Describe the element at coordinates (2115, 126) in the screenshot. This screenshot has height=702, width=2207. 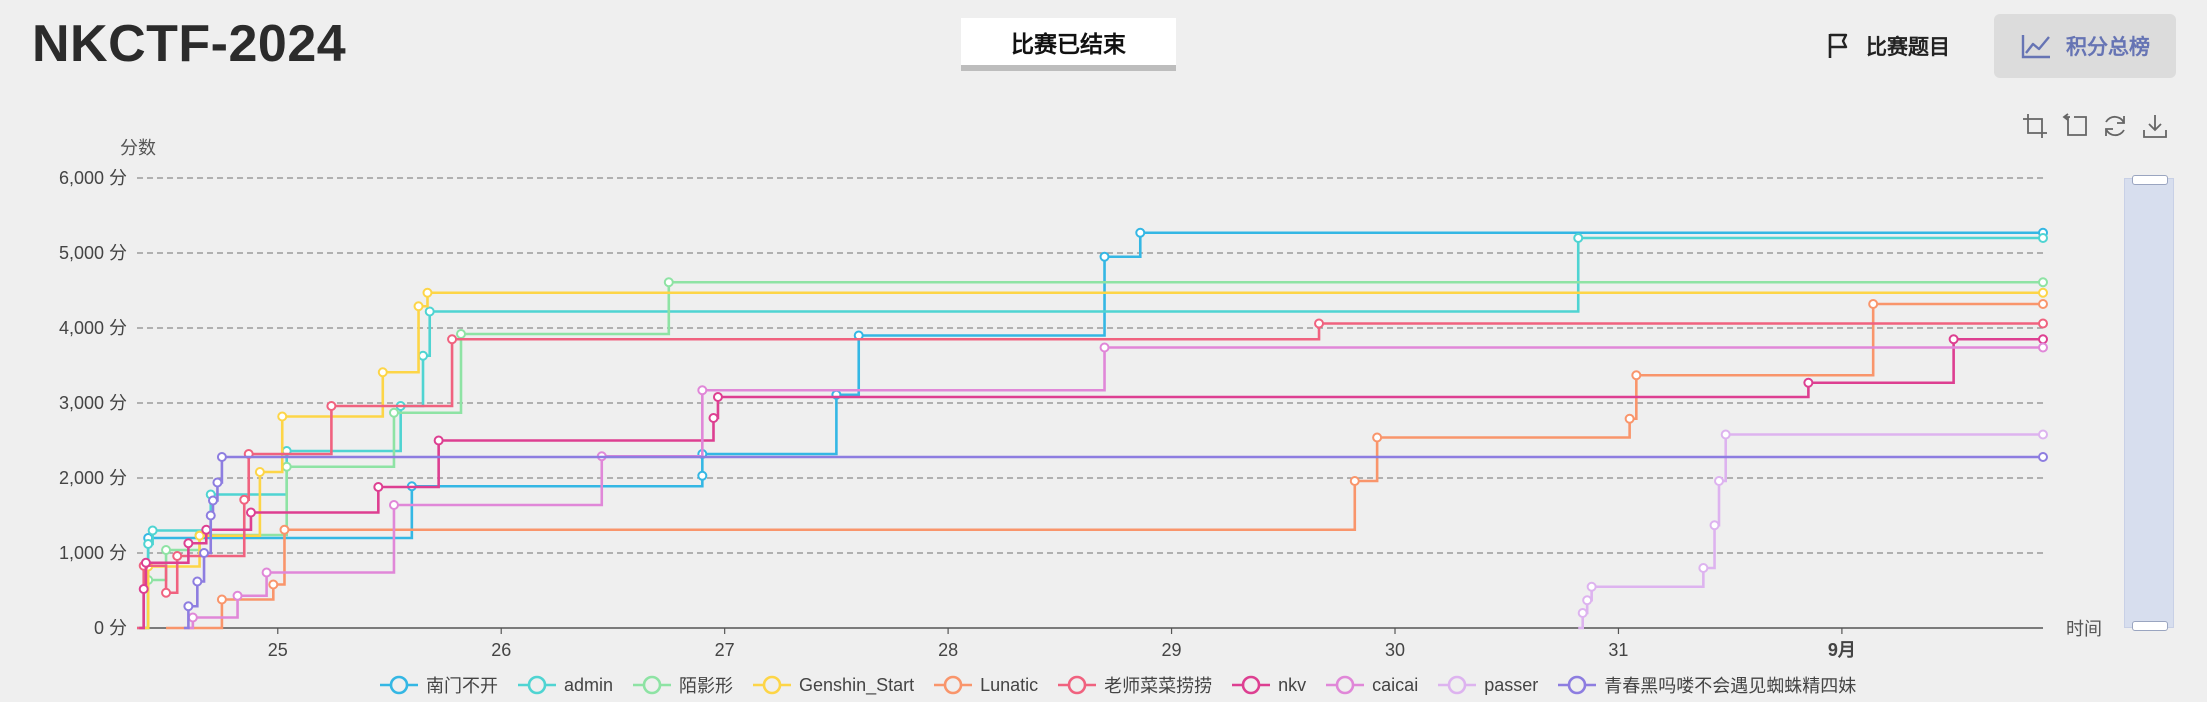
I see `restore-icon` at that location.